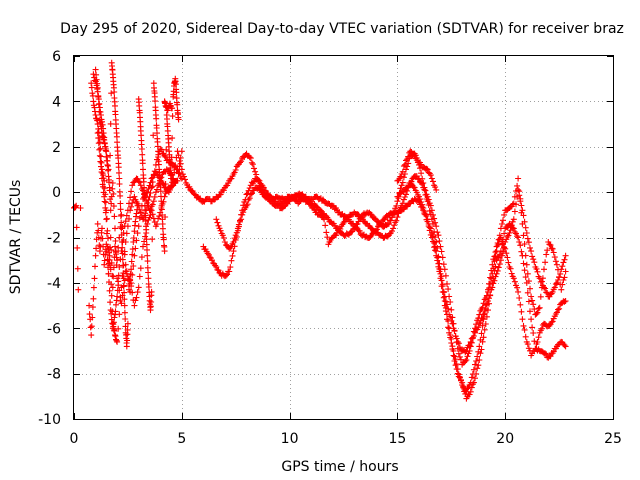  Describe the element at coordinates (49, 238) in the screenshot. I see `y-tick-labels: -10 -8 -6 -4 -2 0 2 4 6` at that location.